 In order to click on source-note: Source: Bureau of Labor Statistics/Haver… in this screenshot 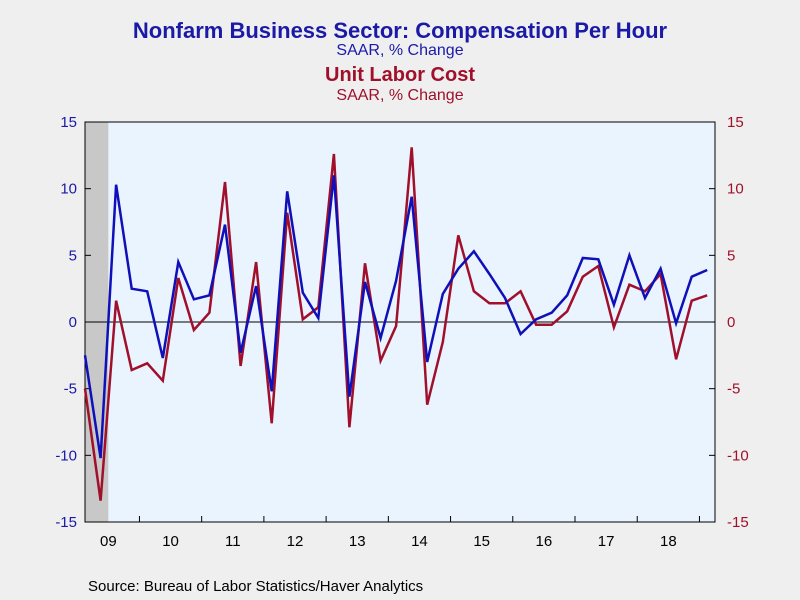, I will do `click(256, 586)`.